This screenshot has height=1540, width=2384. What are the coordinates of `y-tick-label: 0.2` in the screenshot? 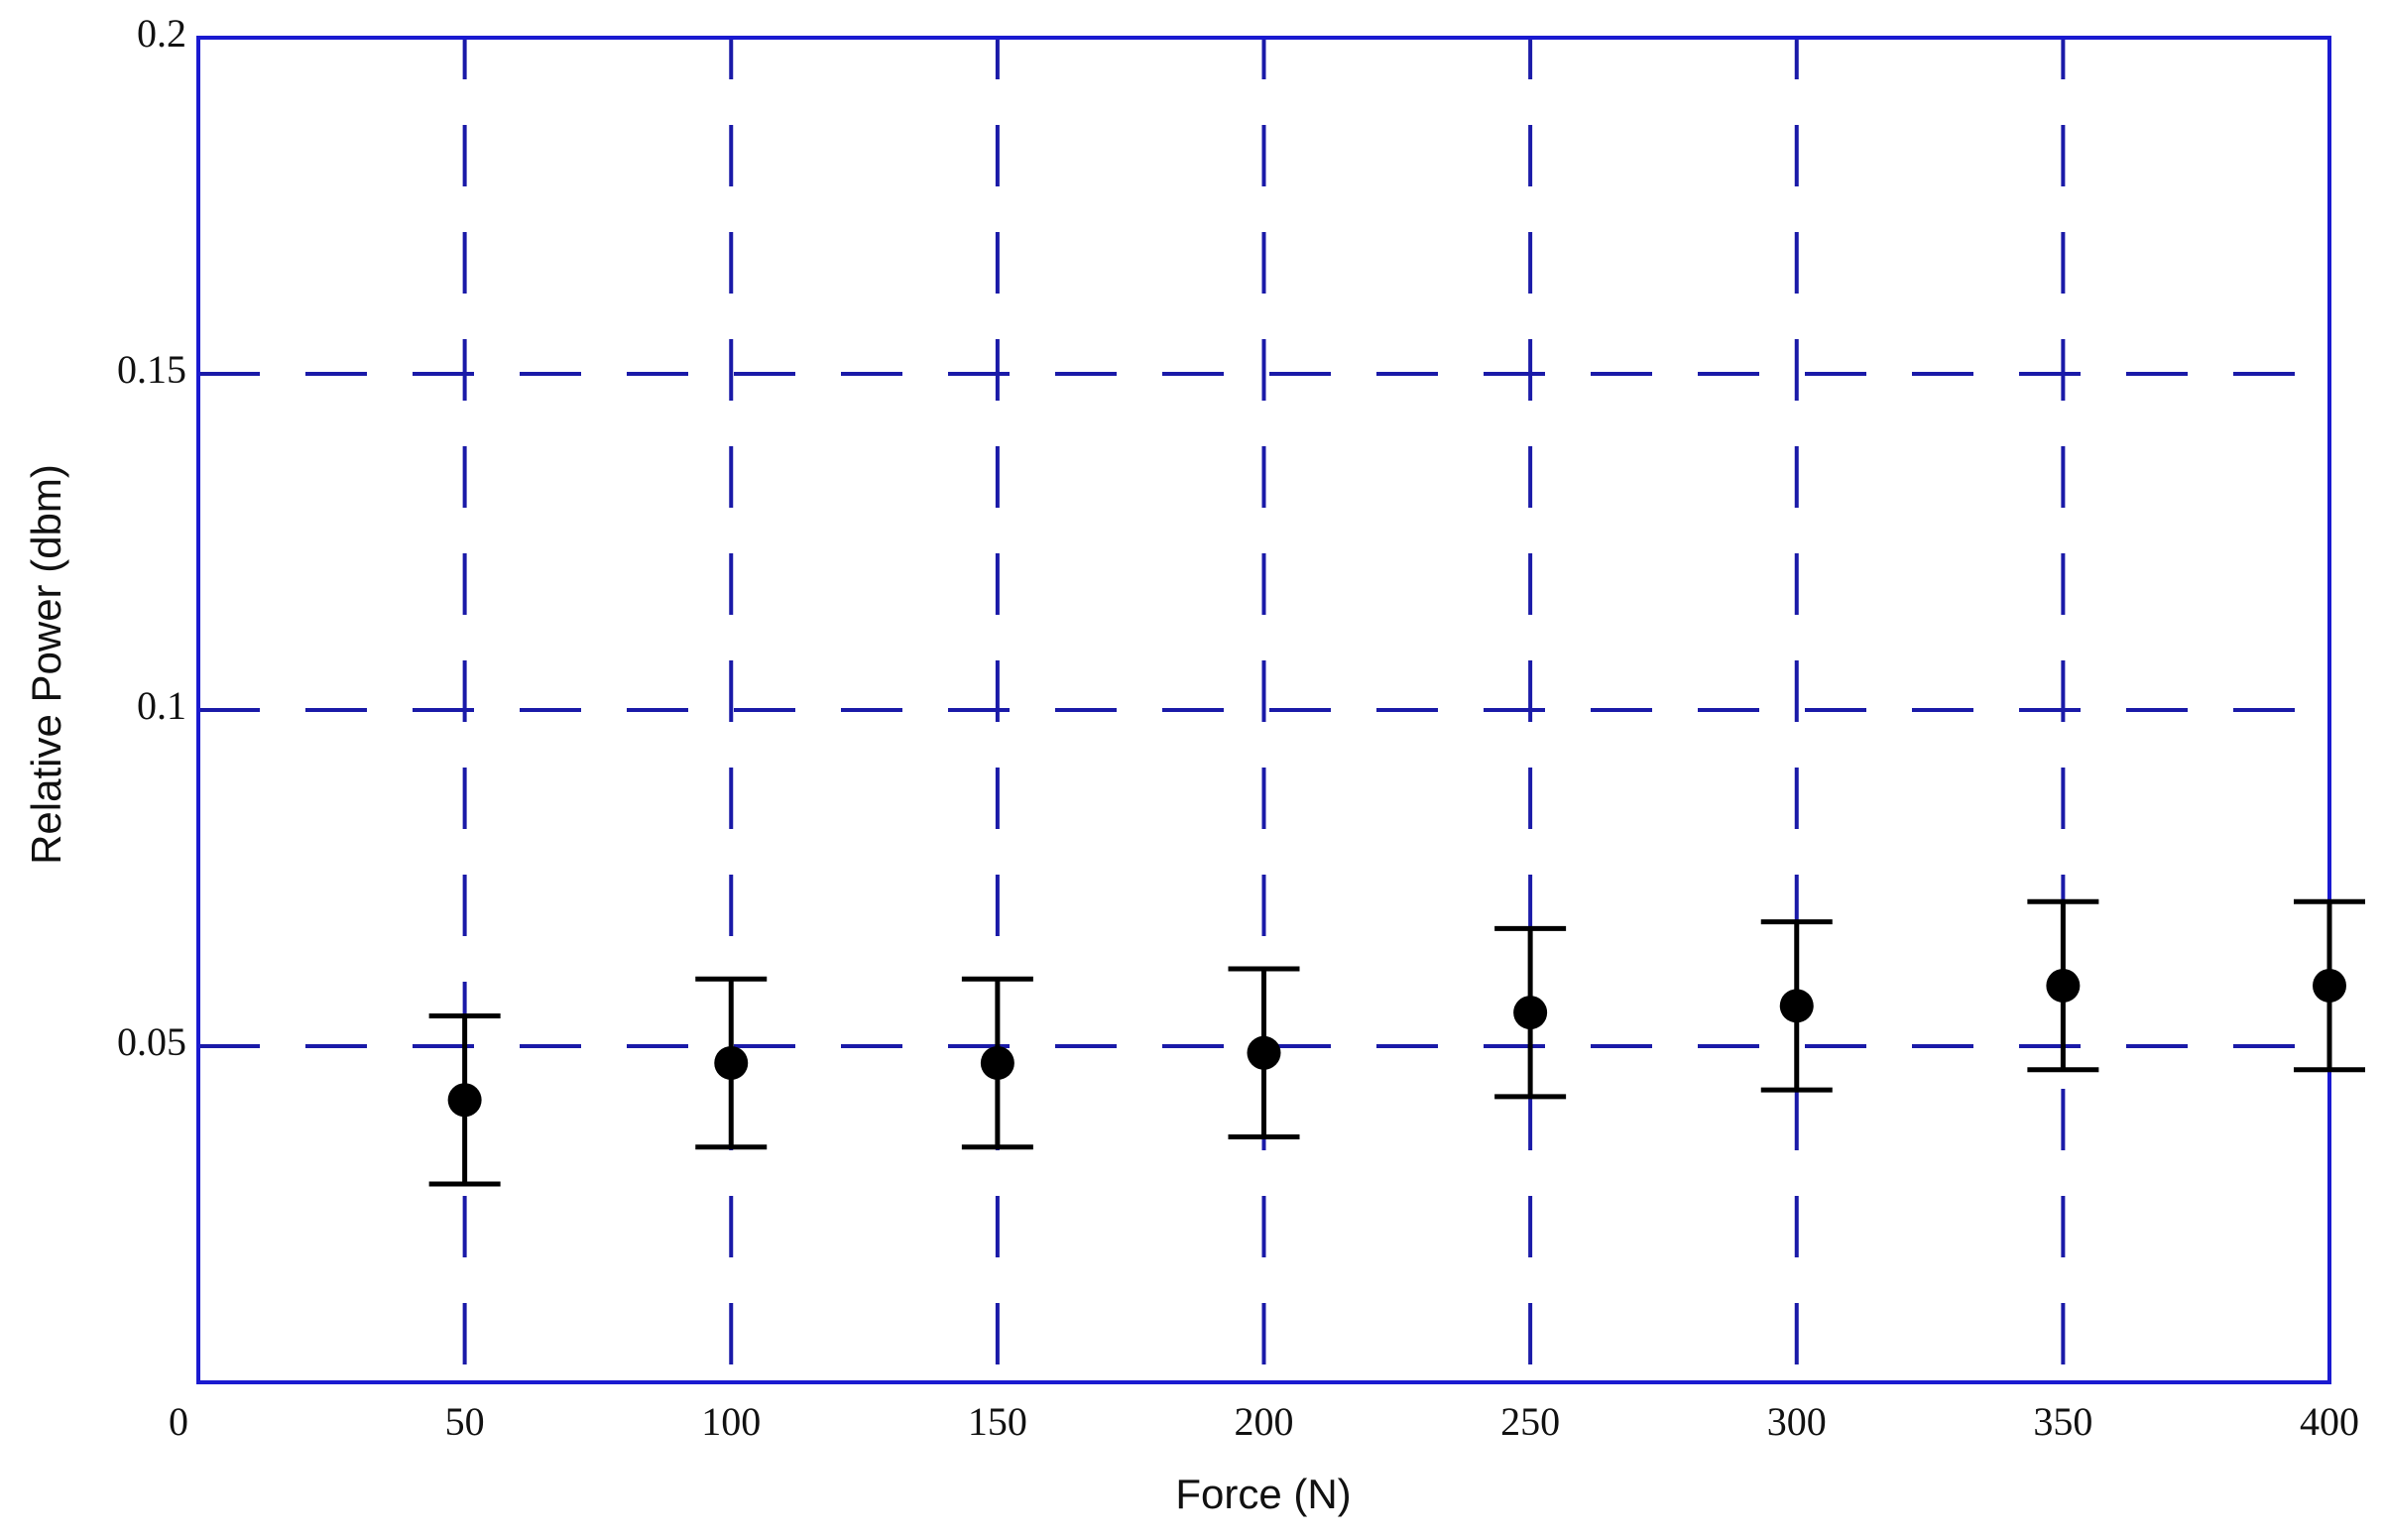 It's located at (161, 33).